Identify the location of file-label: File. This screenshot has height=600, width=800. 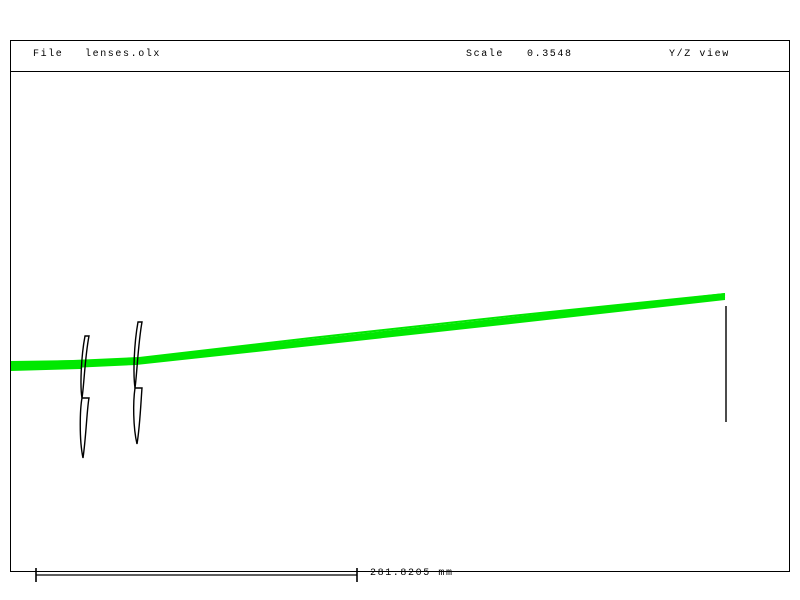
(48, 54).